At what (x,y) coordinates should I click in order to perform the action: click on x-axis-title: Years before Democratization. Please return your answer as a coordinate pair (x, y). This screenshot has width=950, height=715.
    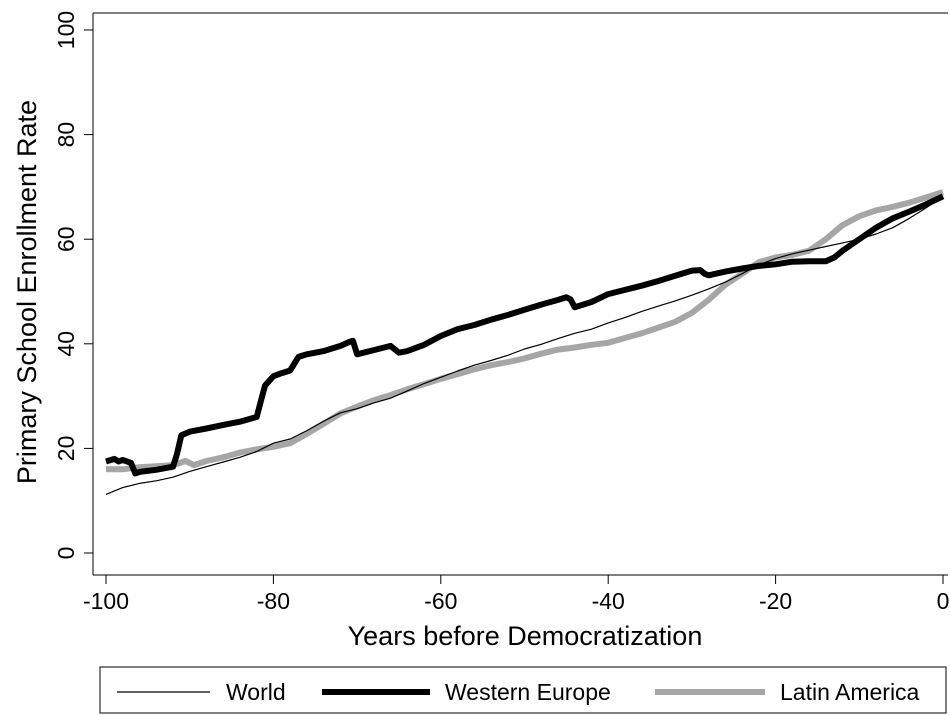
    Looking at the image, I should click on (525, 636).